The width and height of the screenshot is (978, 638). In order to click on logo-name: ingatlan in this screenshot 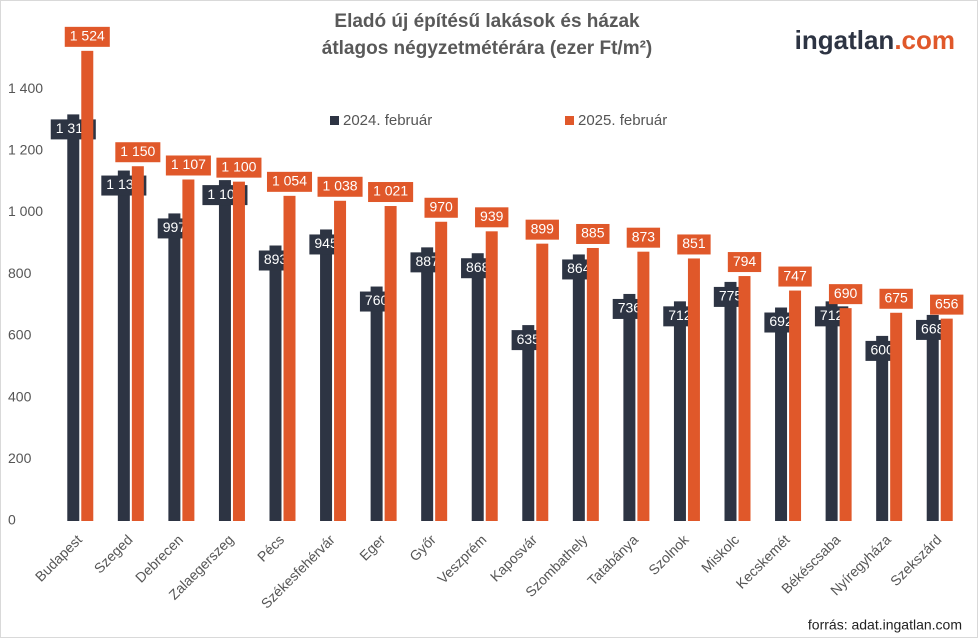, I will do `click(845, 40)`.